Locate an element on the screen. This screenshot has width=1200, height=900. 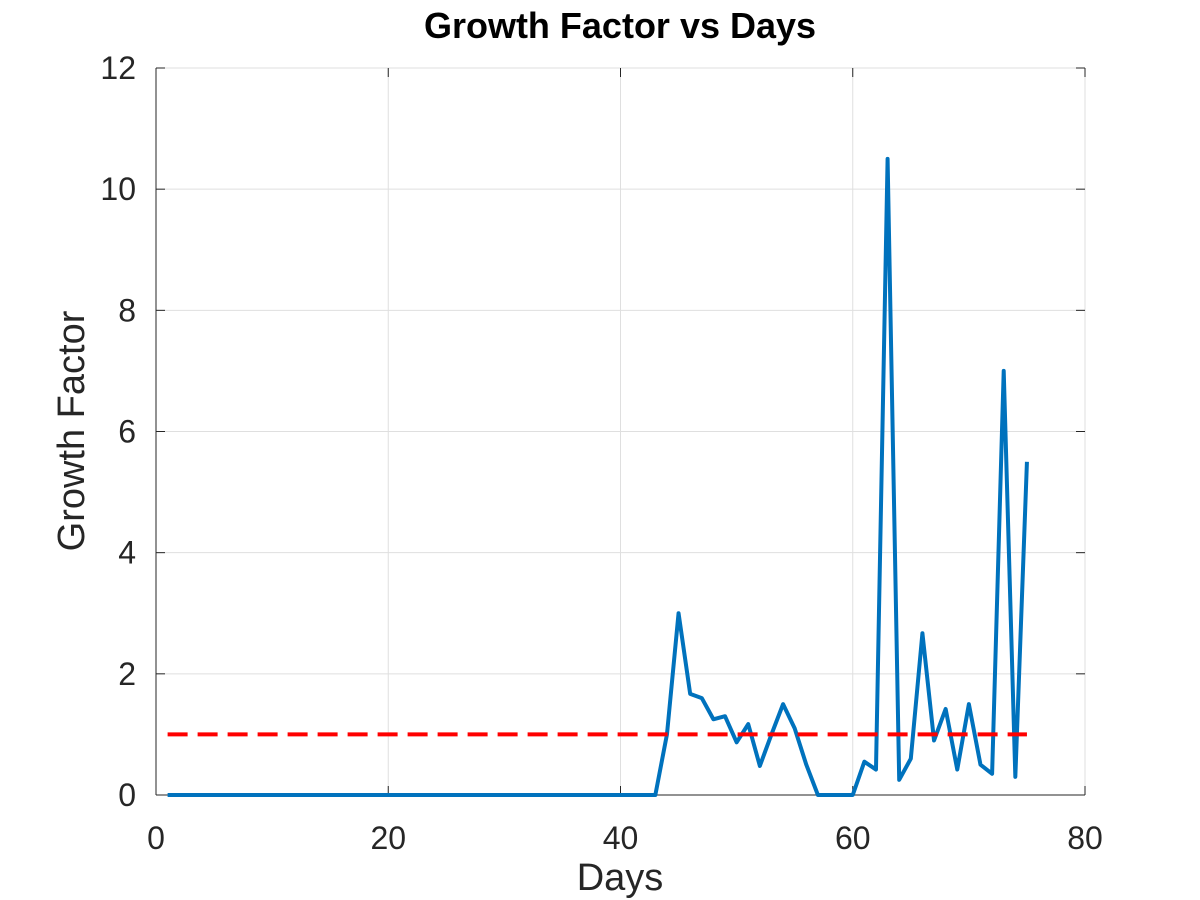
x-tick-label: 60 is located at coordinates (853, 838).